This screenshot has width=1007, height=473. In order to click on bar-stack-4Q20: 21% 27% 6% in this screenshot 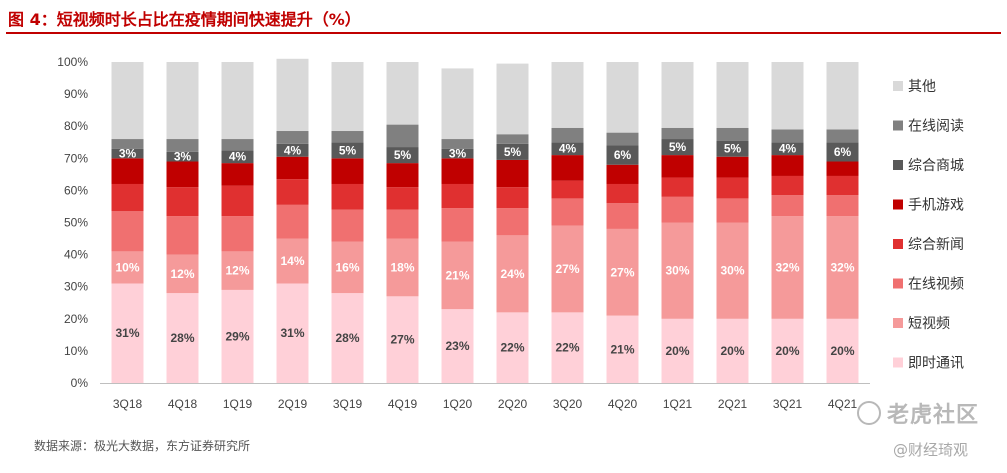, I will do `click(622, 222)`.